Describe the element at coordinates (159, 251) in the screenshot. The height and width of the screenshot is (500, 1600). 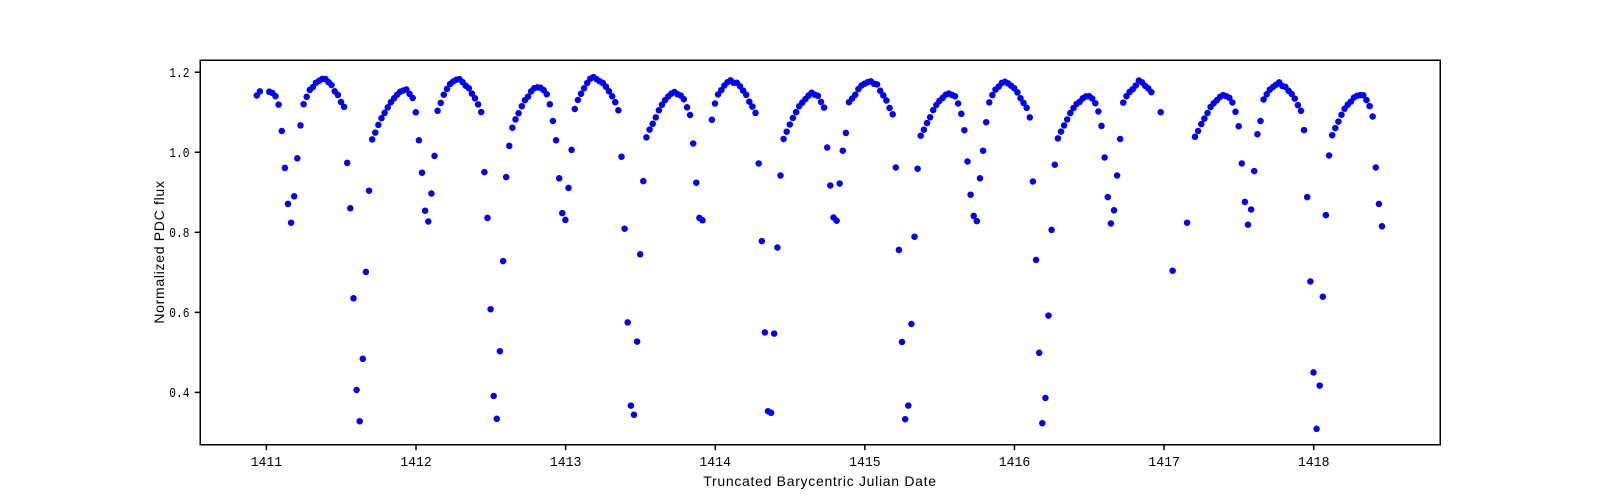
I see `svg-text: Normalized PDC flux` at that location.